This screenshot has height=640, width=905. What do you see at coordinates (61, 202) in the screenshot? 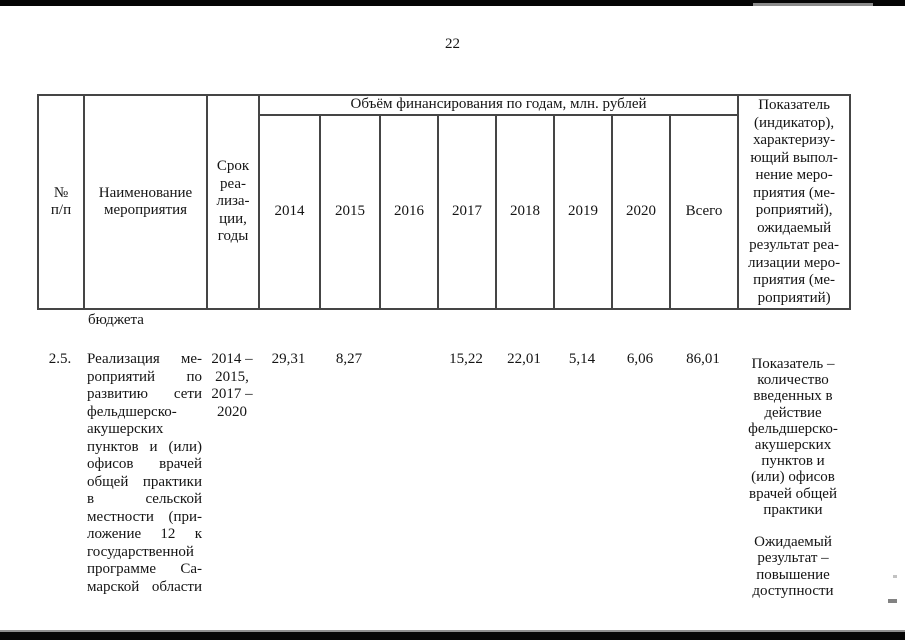
I see `column-header-row-number: № п/п` at bounding box center [61, 202].